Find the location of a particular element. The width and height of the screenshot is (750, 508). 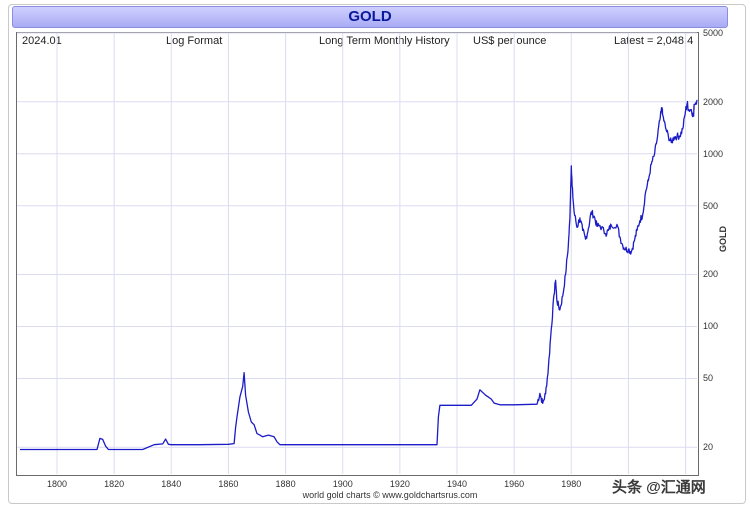

x-tick-label: 1900 is located at coordinates (342, 484).